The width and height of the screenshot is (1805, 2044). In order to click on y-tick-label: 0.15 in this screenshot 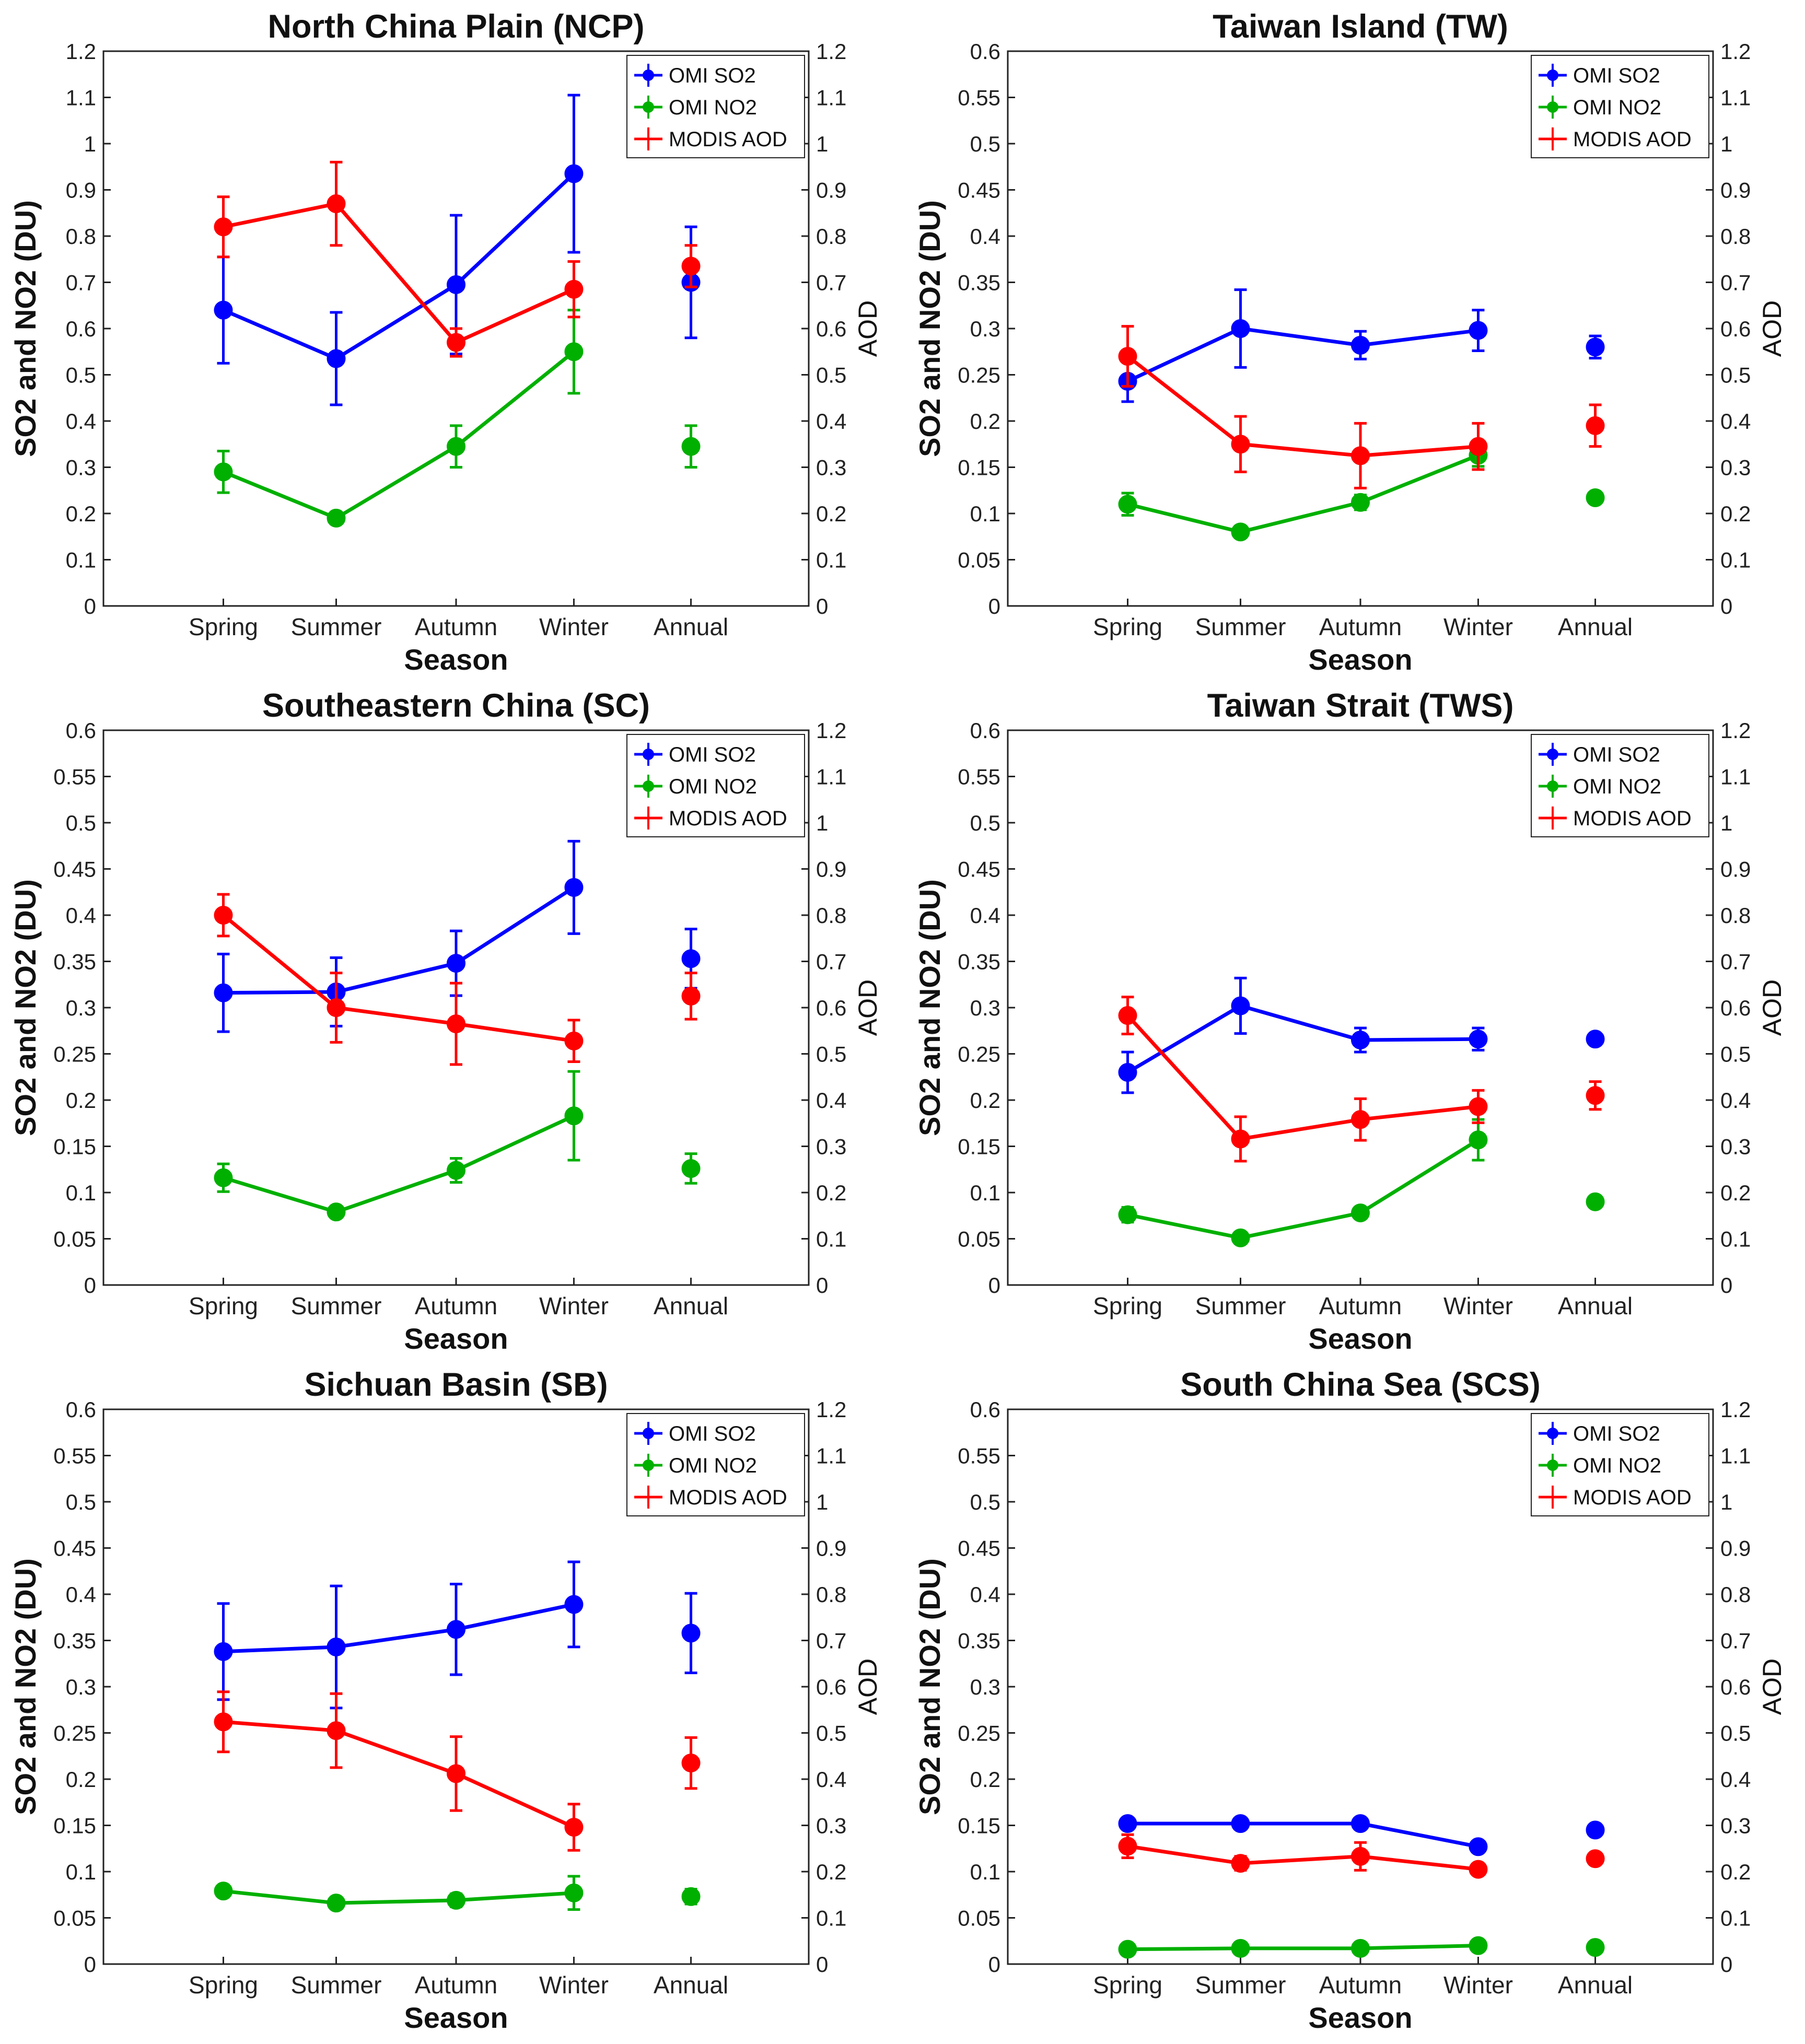, I will do `click(74, 1826)`.